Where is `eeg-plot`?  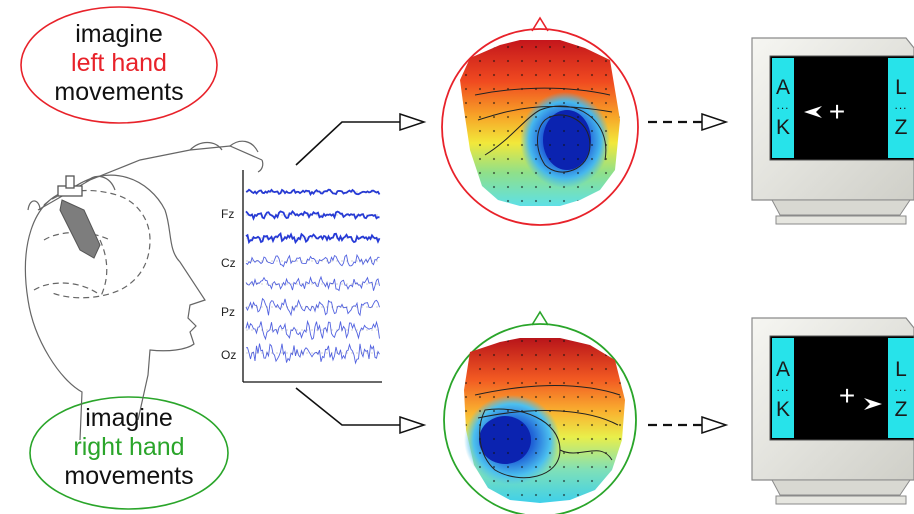
eeg-plot is located at coordinates (312, 276).